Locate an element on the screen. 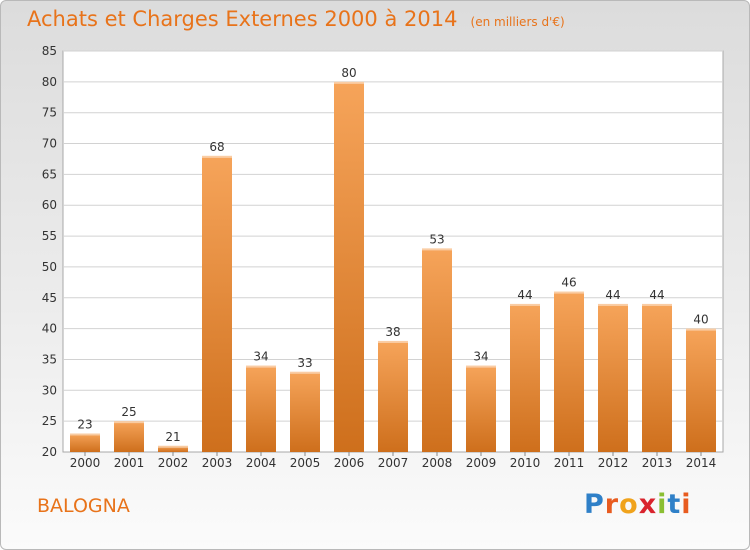 This screenshot has height=550, width=750. place-name: BALOGNA is located at coordinates (83, 506).